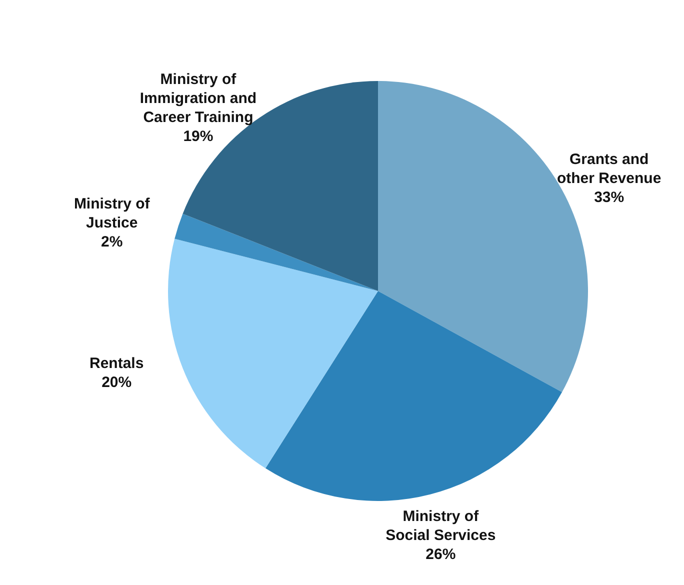 This screenshot has height=585, width=684. What do you see at coordinates (116, 363) in the screenshot?
I see `slice-label: Rentals` at bounding box center [116, 363].